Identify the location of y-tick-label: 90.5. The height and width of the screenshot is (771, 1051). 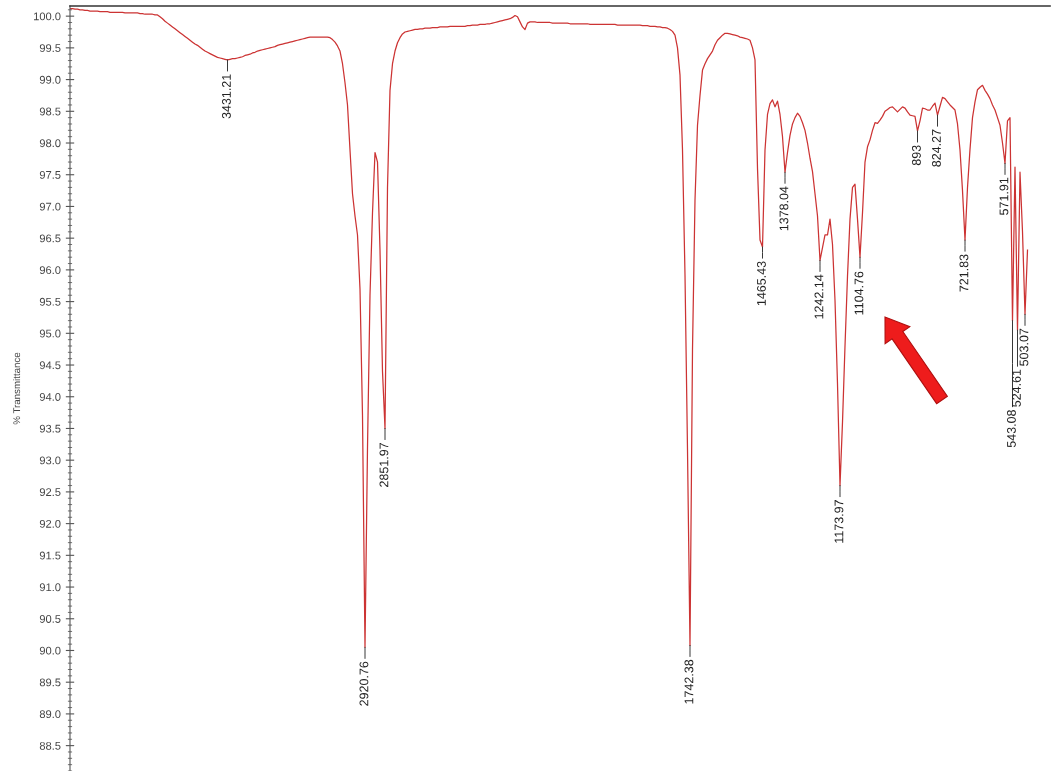
(50, 619).